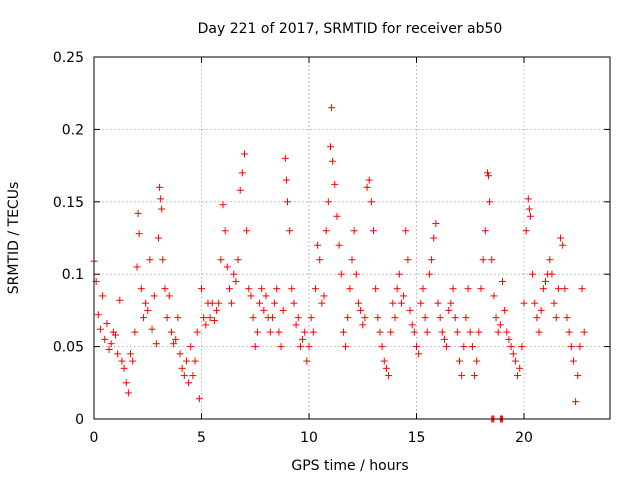 Image resolution: width=640 pixels, height=480 pixels. What do you see at coordinates (79, 420) in the screenshot?
I see `y-tick-label: 0` at bounding box center [79, 420].